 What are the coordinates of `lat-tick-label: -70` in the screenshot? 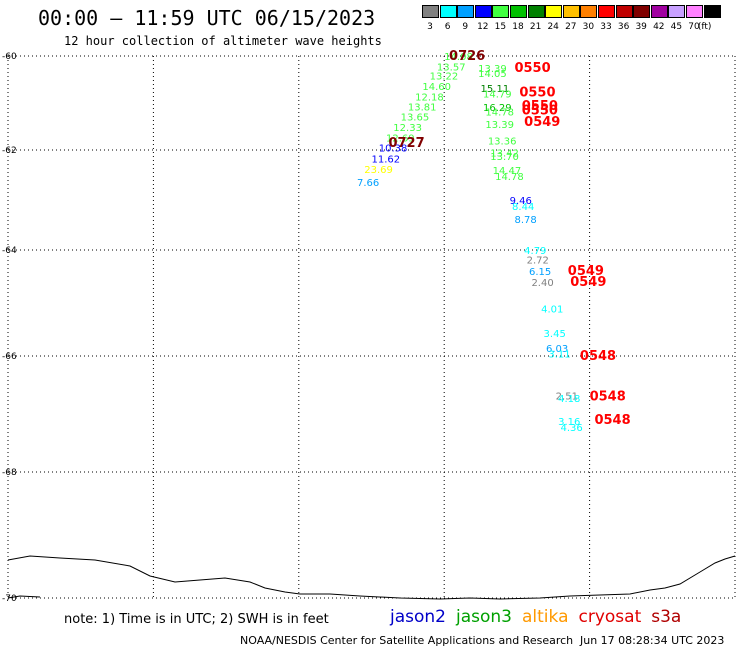 It's located at (9, 599).